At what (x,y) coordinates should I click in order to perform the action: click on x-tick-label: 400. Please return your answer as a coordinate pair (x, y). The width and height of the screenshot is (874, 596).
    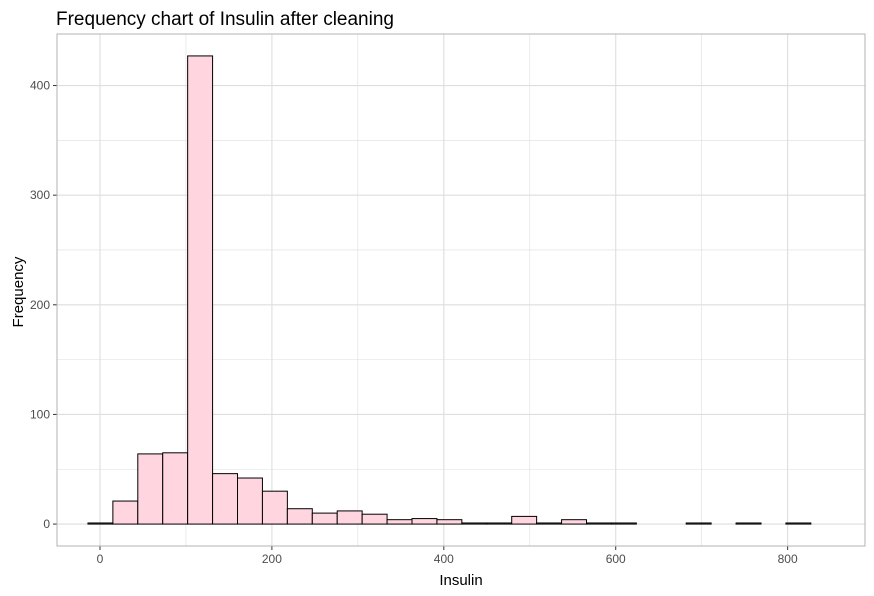
    Looking at the image, I should click on (444, 559).